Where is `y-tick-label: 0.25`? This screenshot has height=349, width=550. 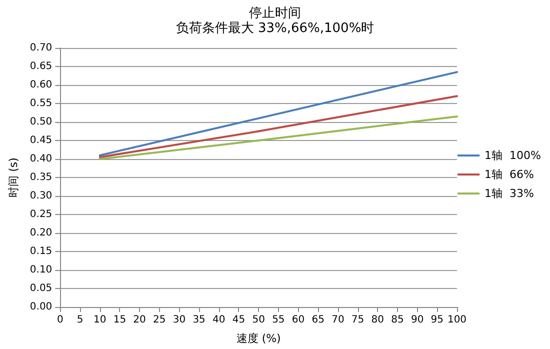 y-tick-label: 0.25 is located at coordinates (41, 214).